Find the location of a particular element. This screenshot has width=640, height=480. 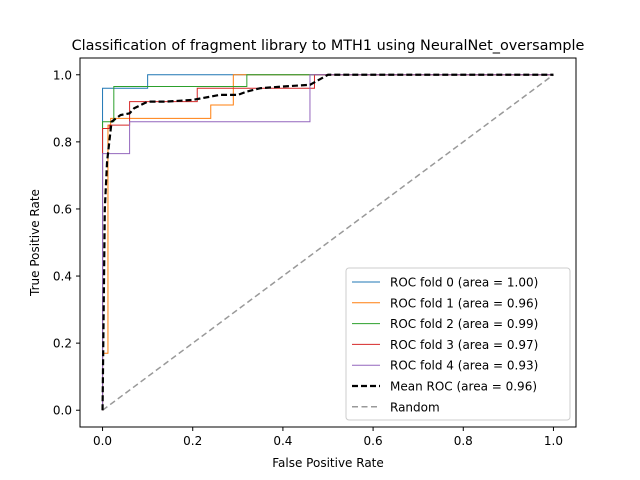

legend-label-random: Random is located at coordinates (415, 407).